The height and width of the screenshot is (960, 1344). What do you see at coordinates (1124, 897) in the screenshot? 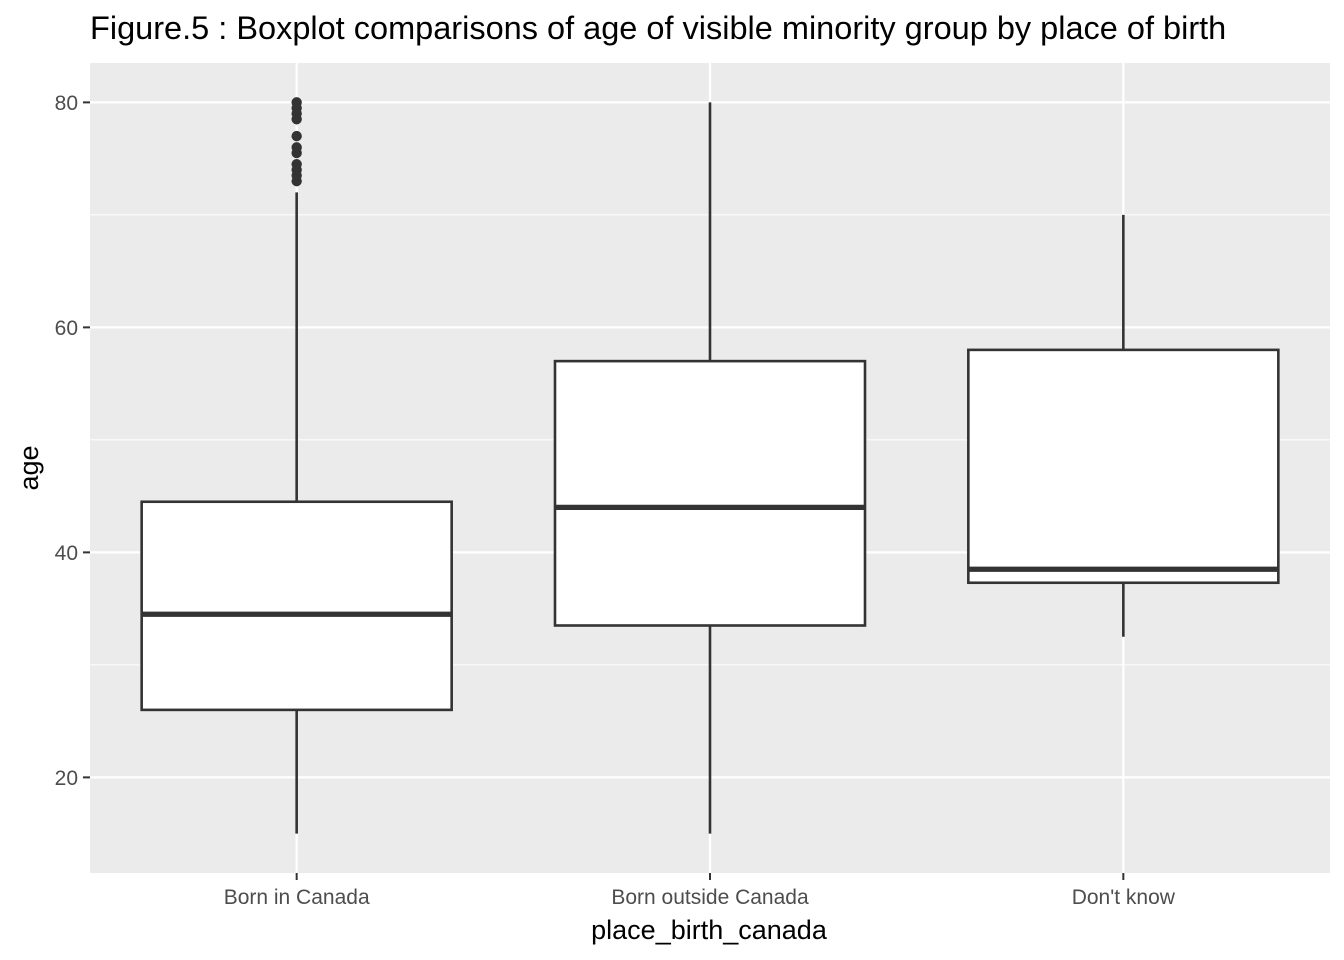
I see `x-tick-label: Don't know` at bounding box center [1124, 897].